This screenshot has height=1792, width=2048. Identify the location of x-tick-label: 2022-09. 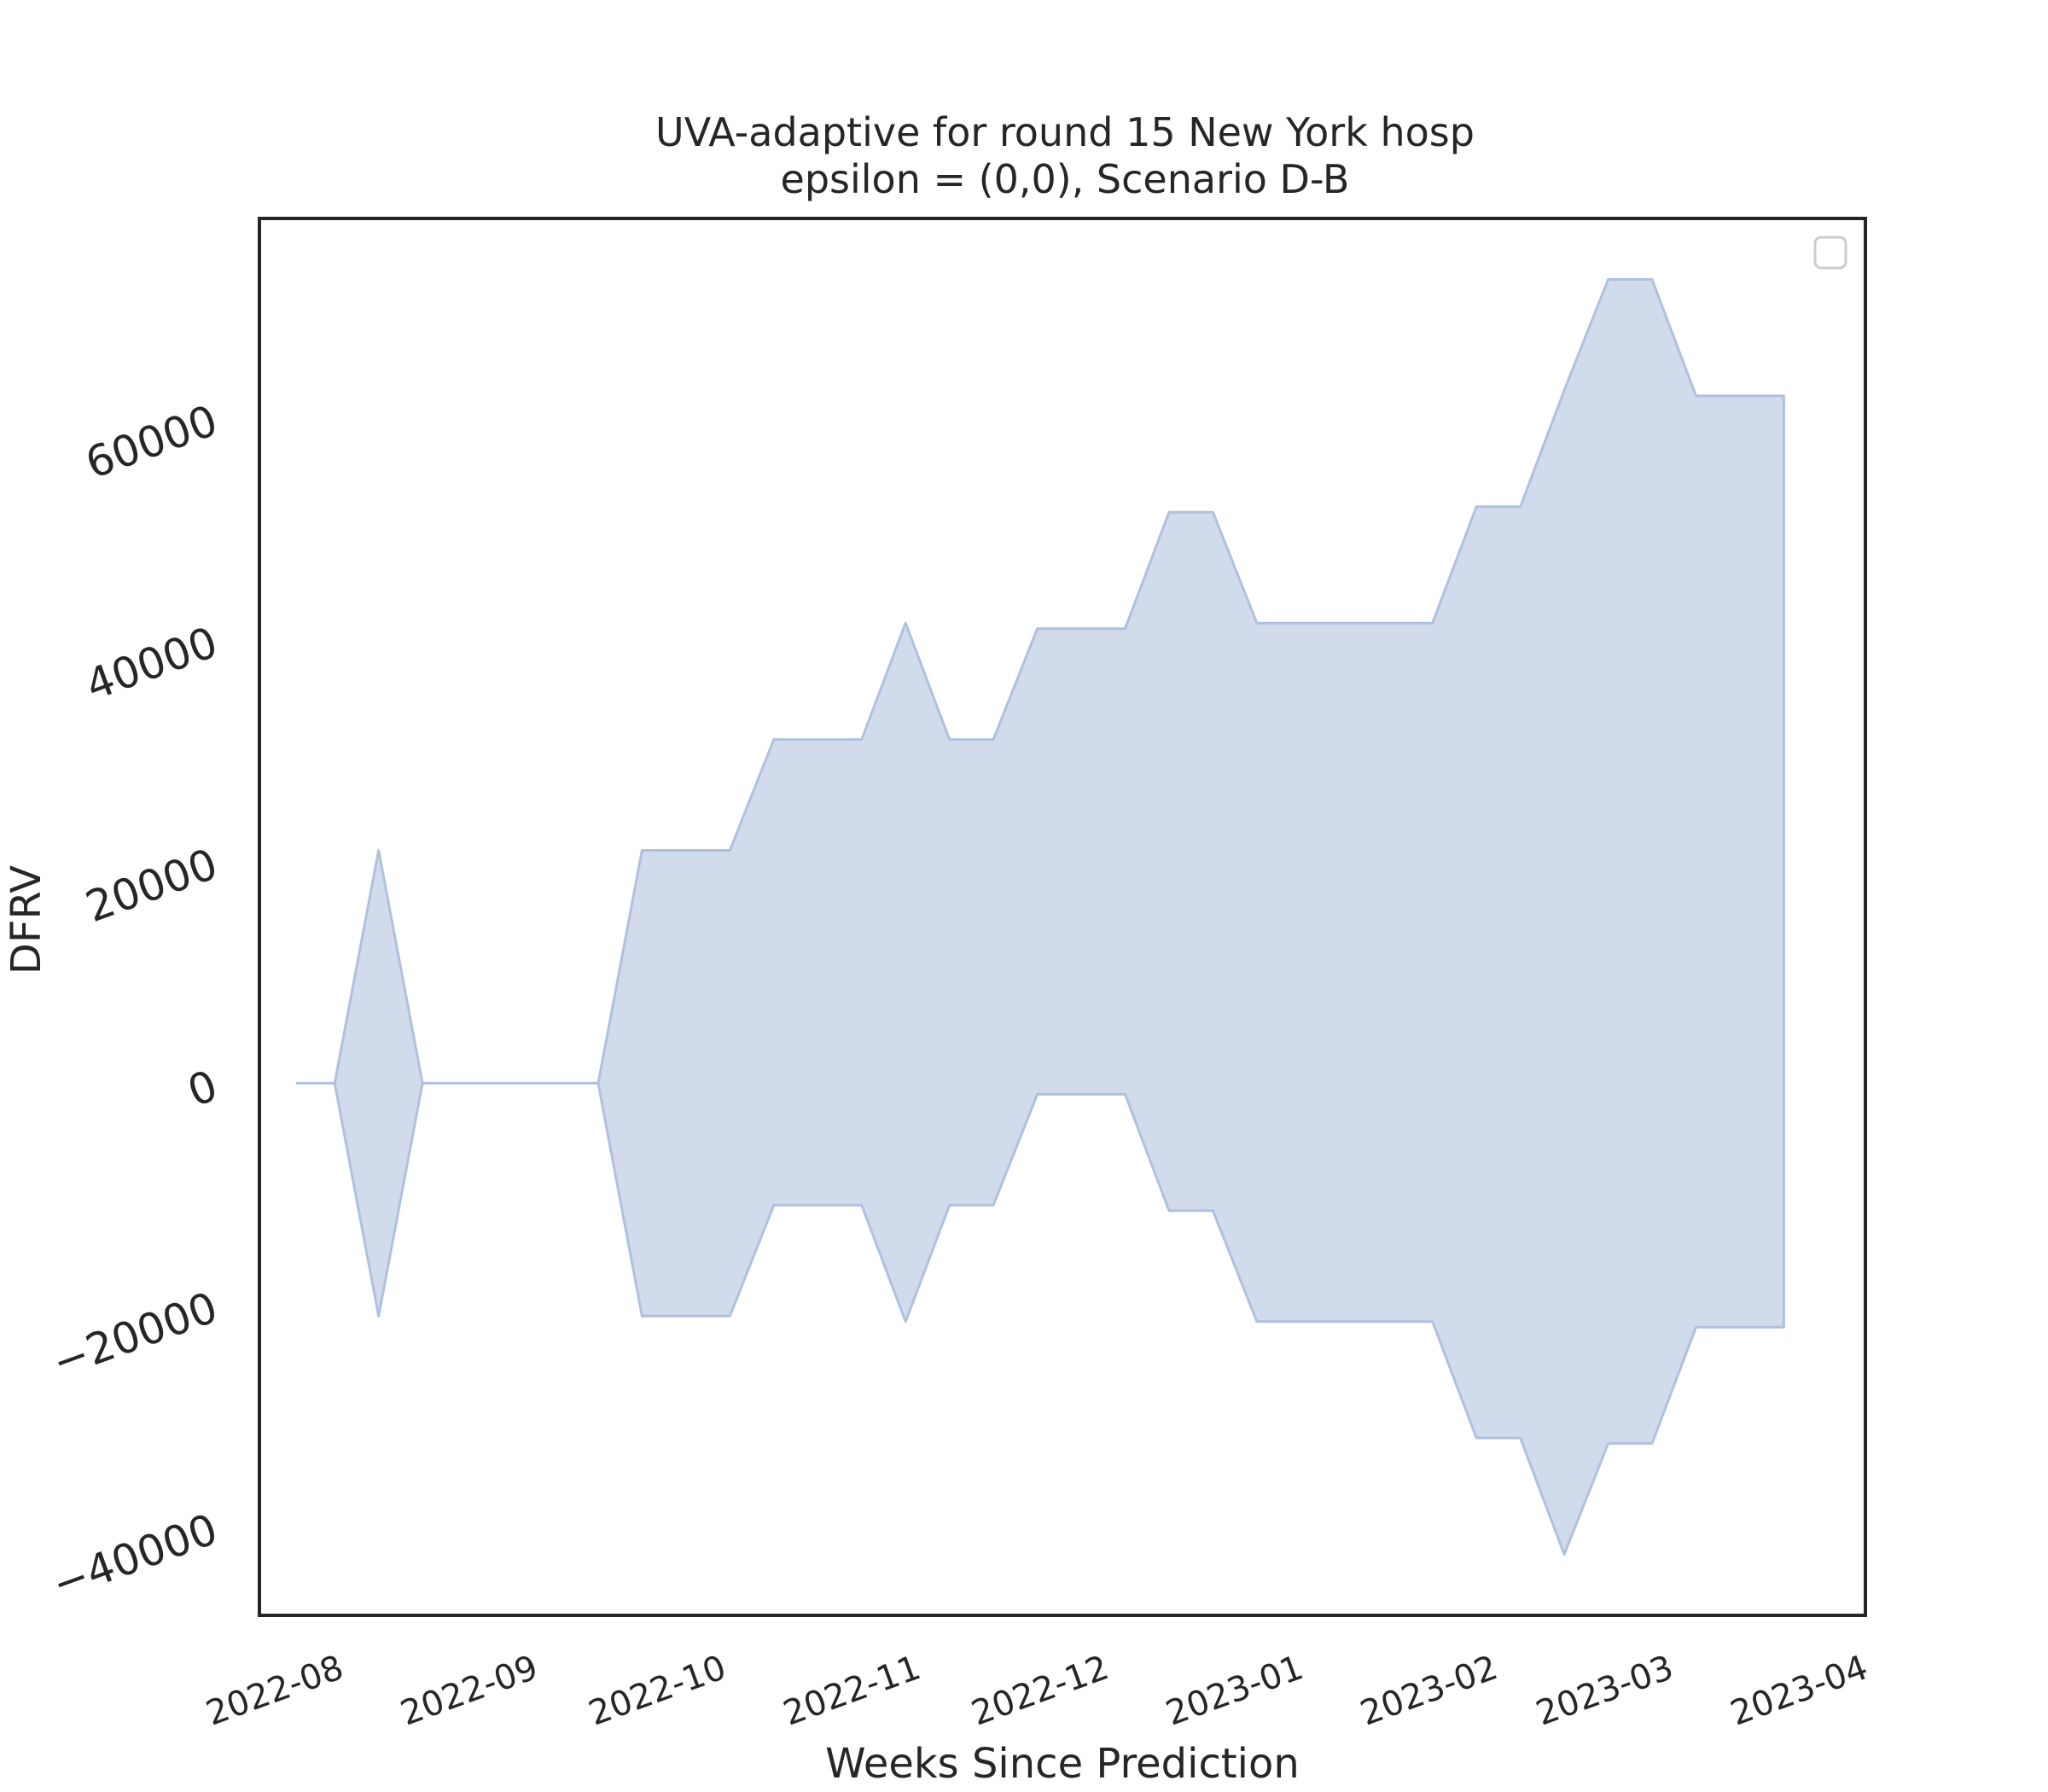
(470, 1690).